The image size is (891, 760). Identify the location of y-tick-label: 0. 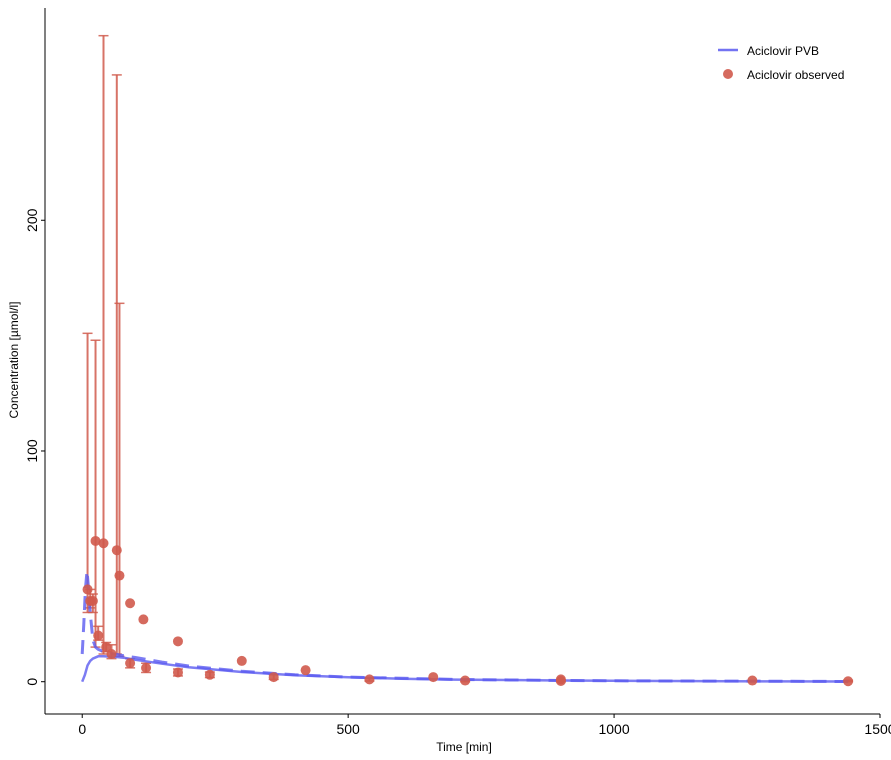
(32, 682).